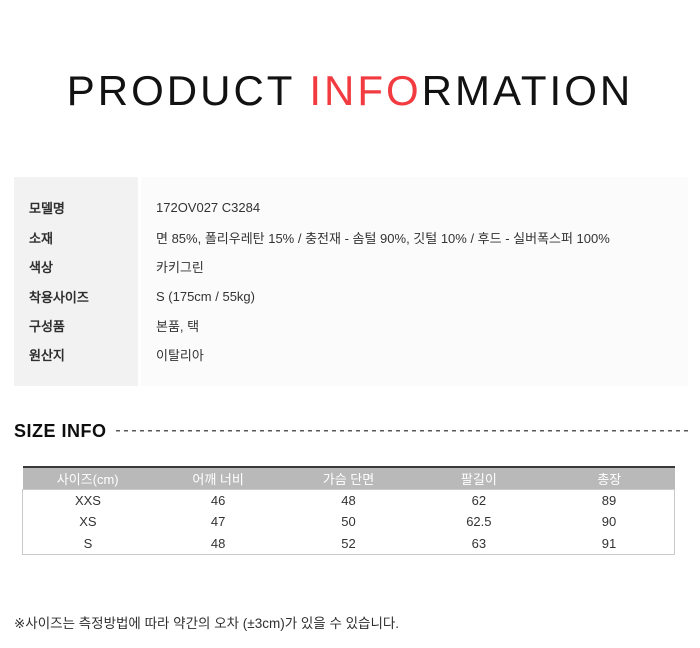  I want to click on size-cell: 52, so click(348, 543).